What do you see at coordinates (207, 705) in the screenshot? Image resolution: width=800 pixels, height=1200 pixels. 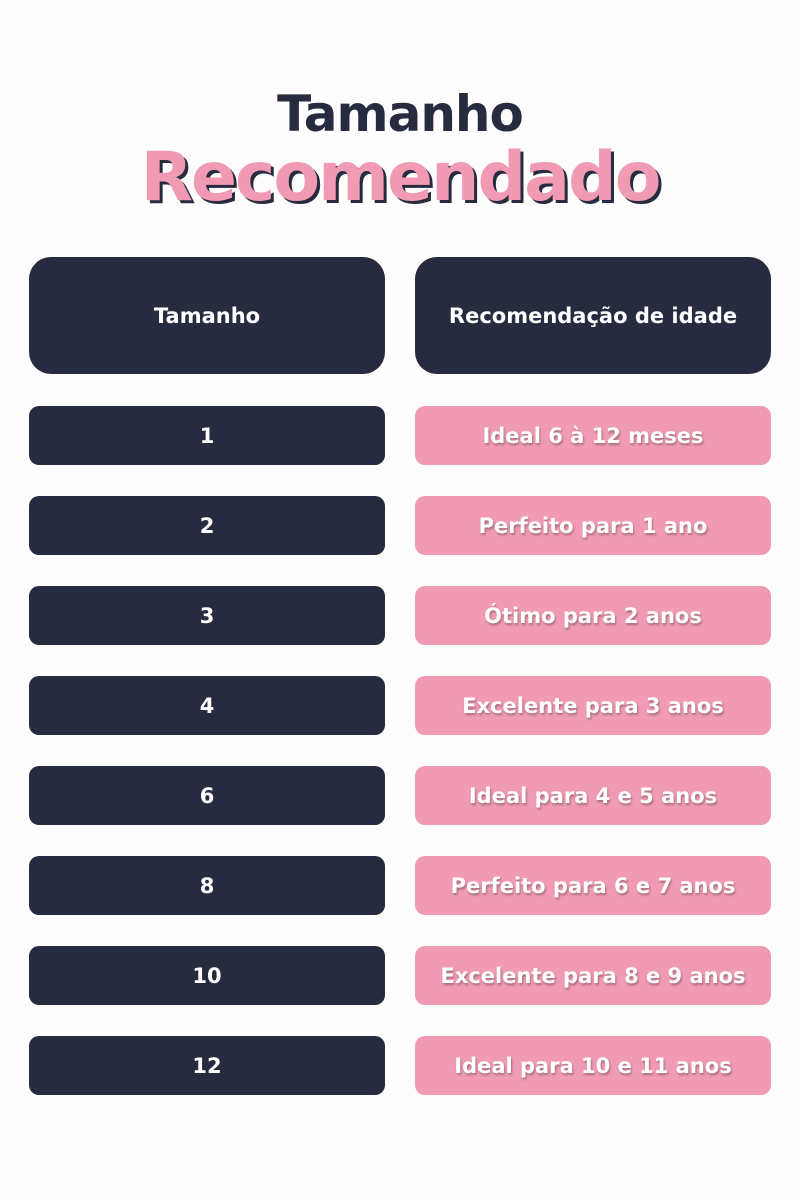 I see `size-cell: 4` at bounding box center [207, 705].